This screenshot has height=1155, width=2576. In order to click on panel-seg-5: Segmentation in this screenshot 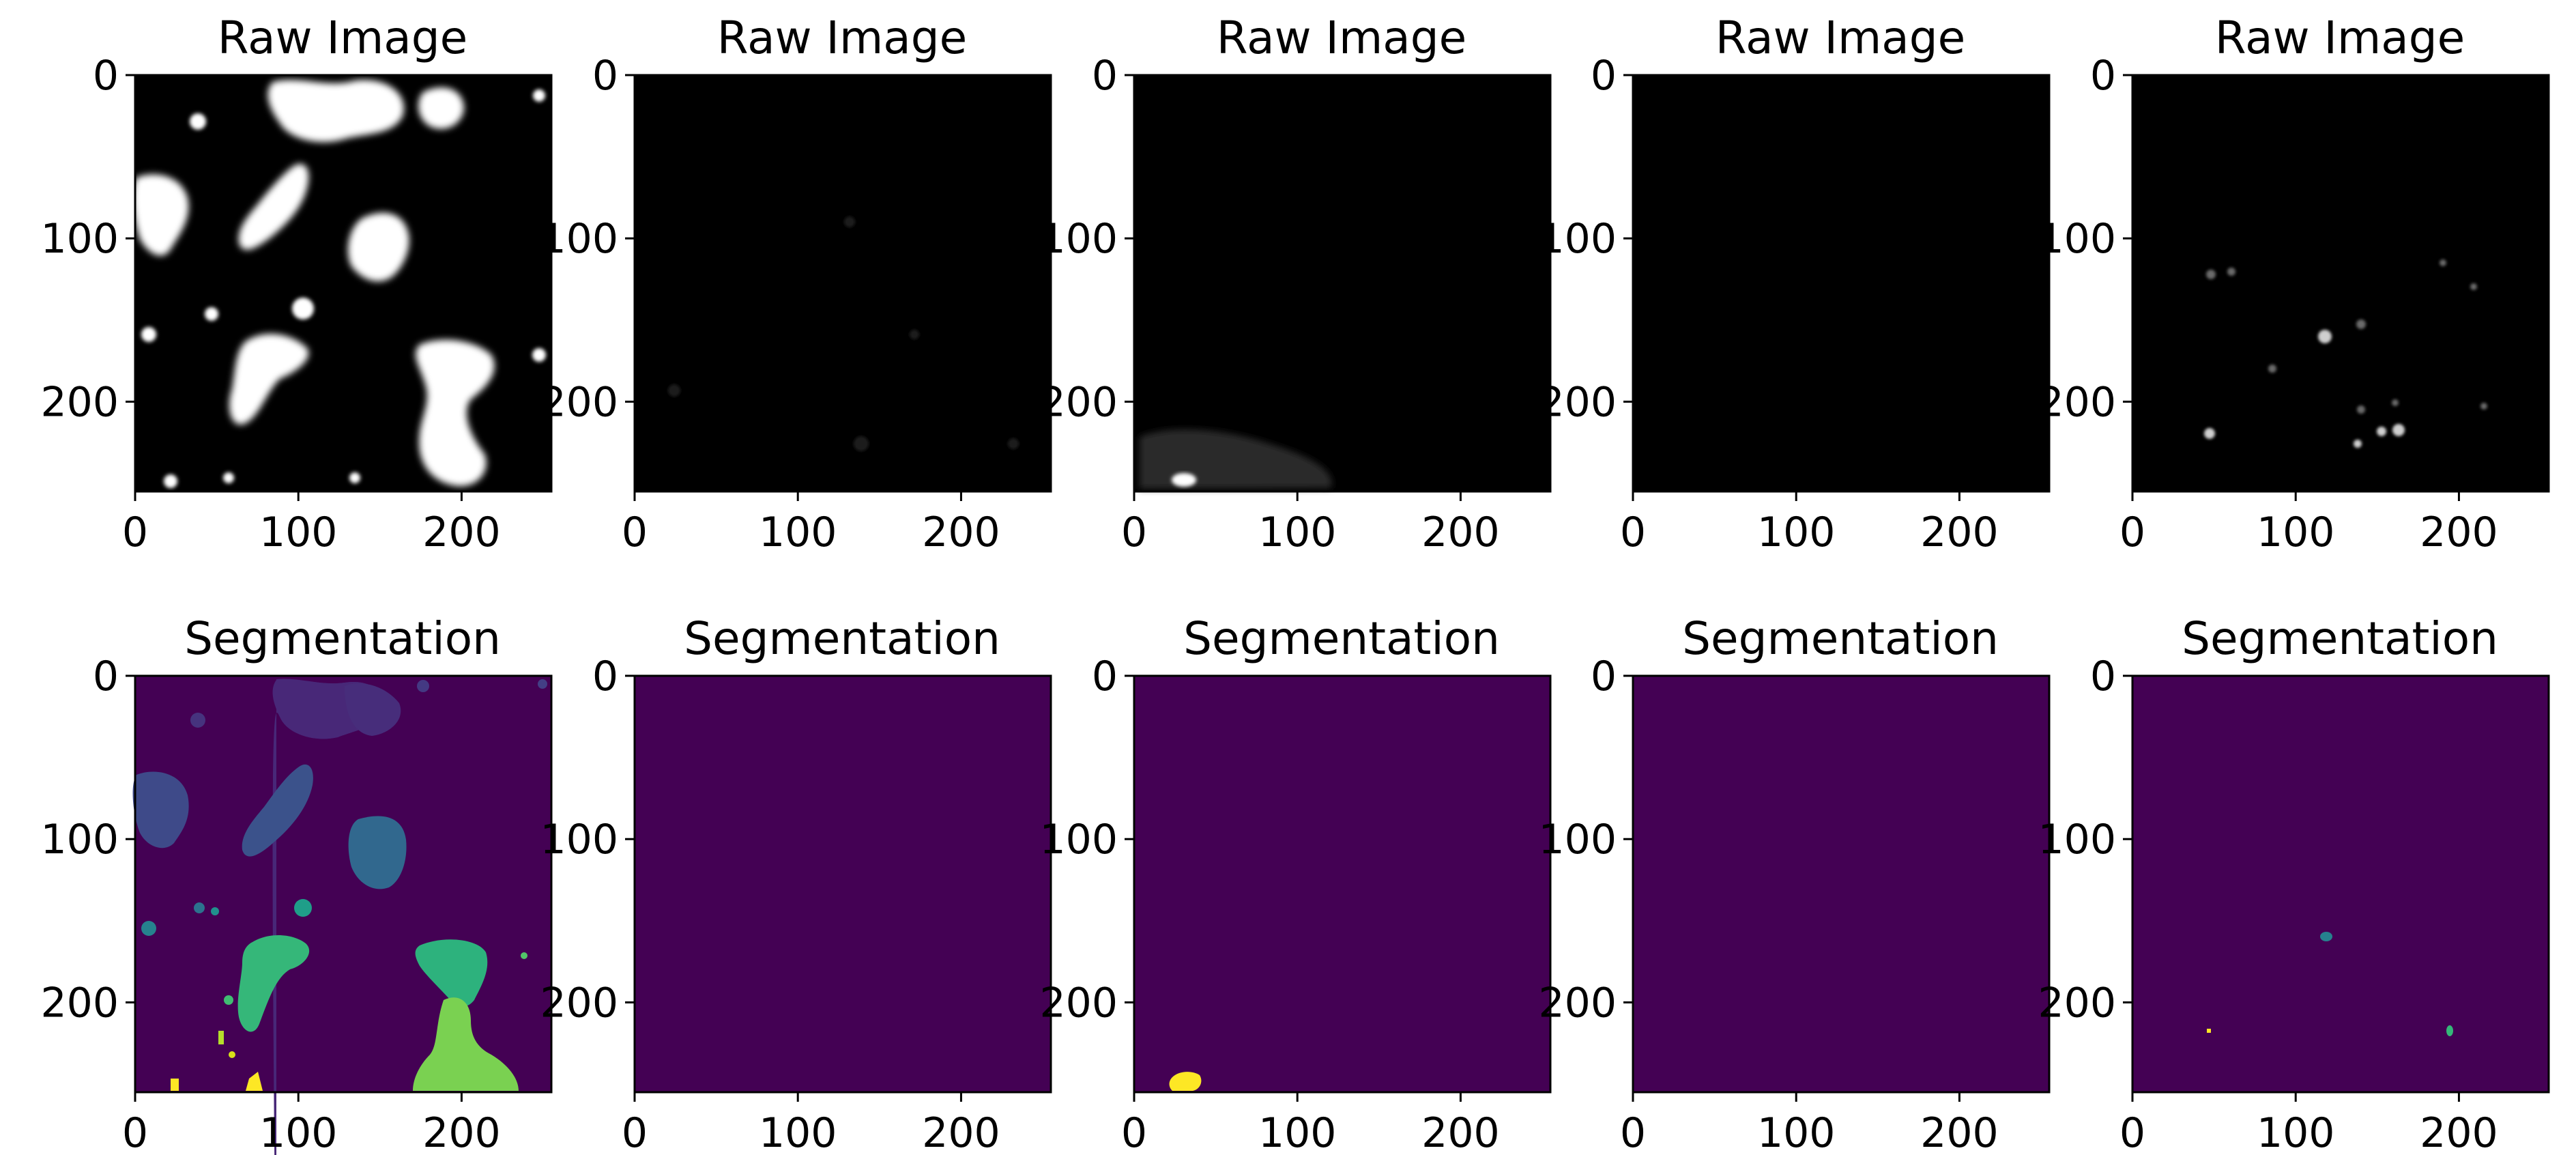, I will do `click(2340, 853)`.